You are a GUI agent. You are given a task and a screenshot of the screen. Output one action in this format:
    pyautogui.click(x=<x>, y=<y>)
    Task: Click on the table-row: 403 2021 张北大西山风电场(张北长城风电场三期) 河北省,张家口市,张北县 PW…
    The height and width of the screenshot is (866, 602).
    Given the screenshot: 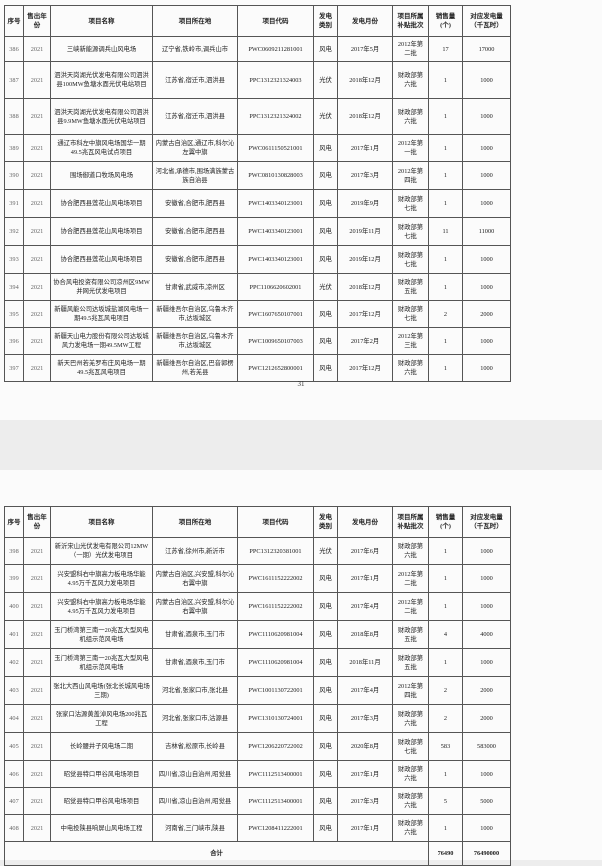 What is the action you would take?
    pyautogui.click(x=257, y=690)
    